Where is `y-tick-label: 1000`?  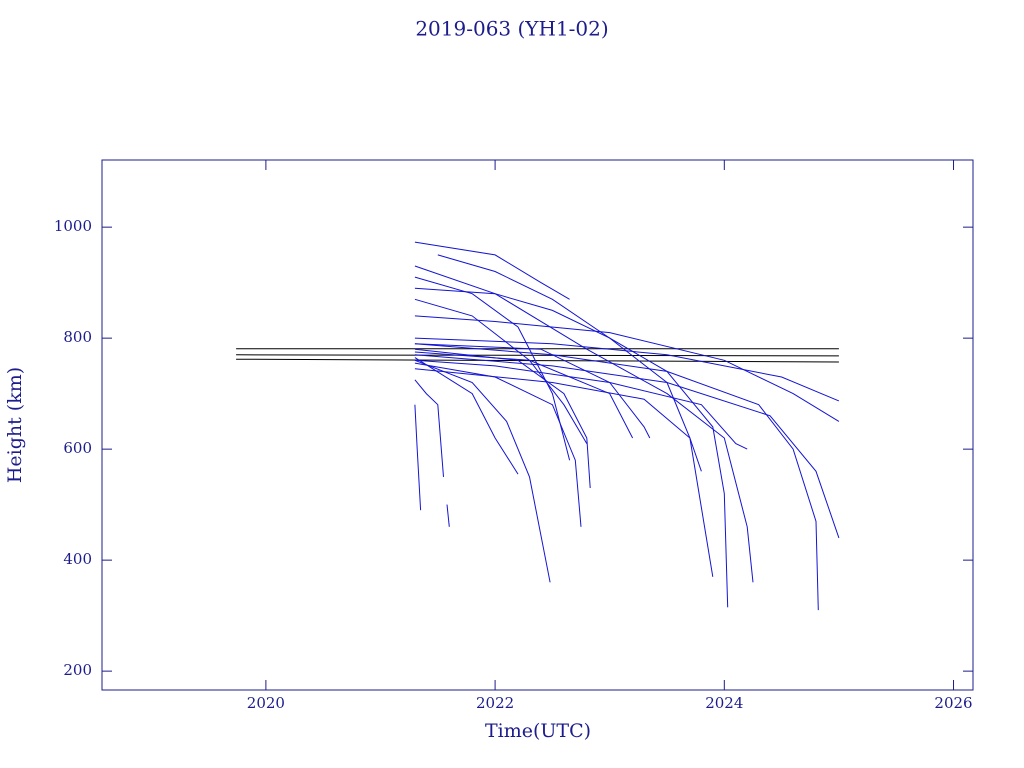
y-tick-label: 1000 is located at coordinates (73, 226).